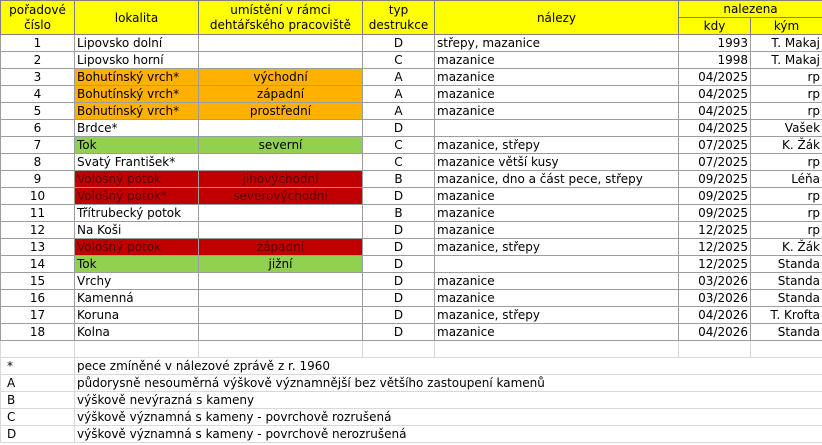  I want to click on cell-finds: mazanice, dno a část pece, střepy, so click(556, 179).